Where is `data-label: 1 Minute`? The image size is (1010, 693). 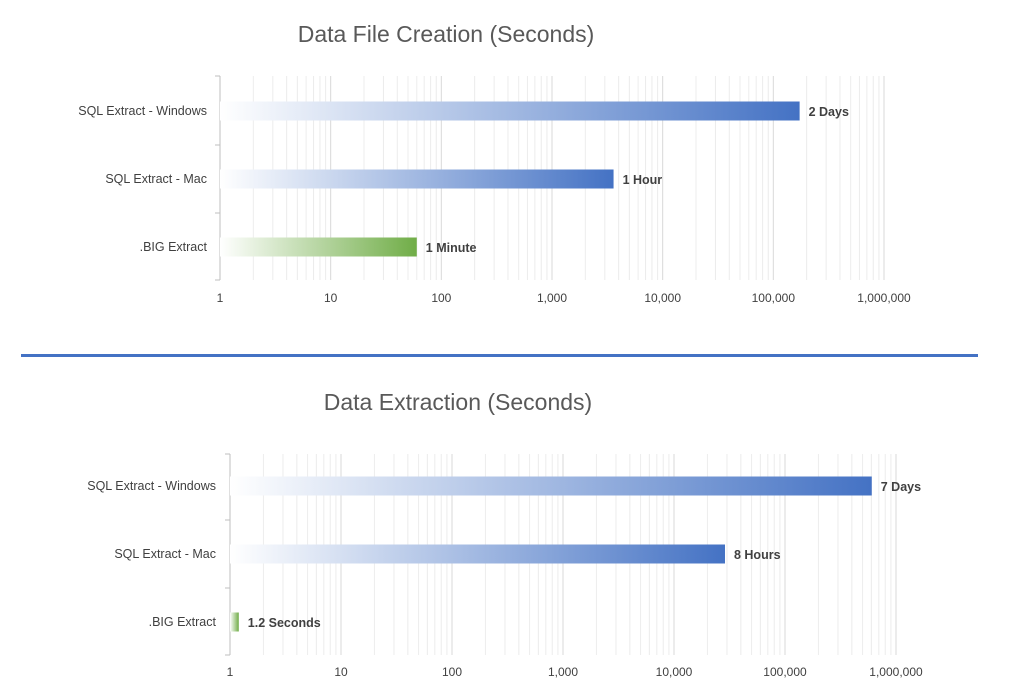 data-label: 1 Minute is located at coordinates (451, 248).